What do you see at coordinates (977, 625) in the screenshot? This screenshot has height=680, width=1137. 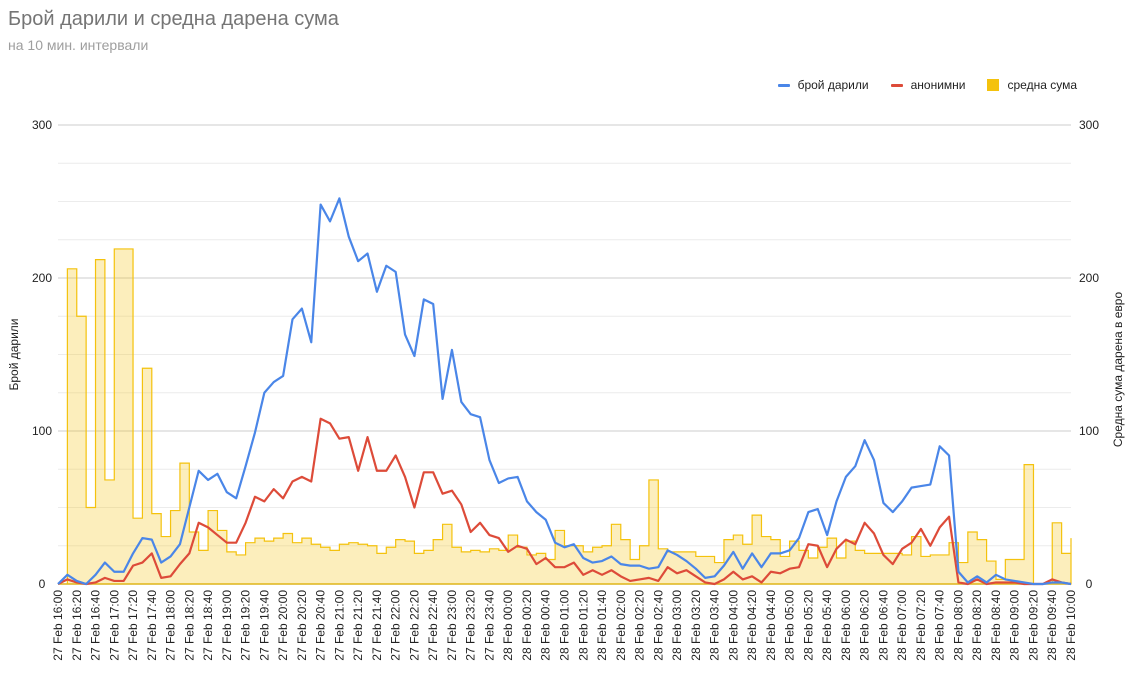 I see `x-axis-tick-label: 28 Feb 08:20` at bounding box center [977, 625].